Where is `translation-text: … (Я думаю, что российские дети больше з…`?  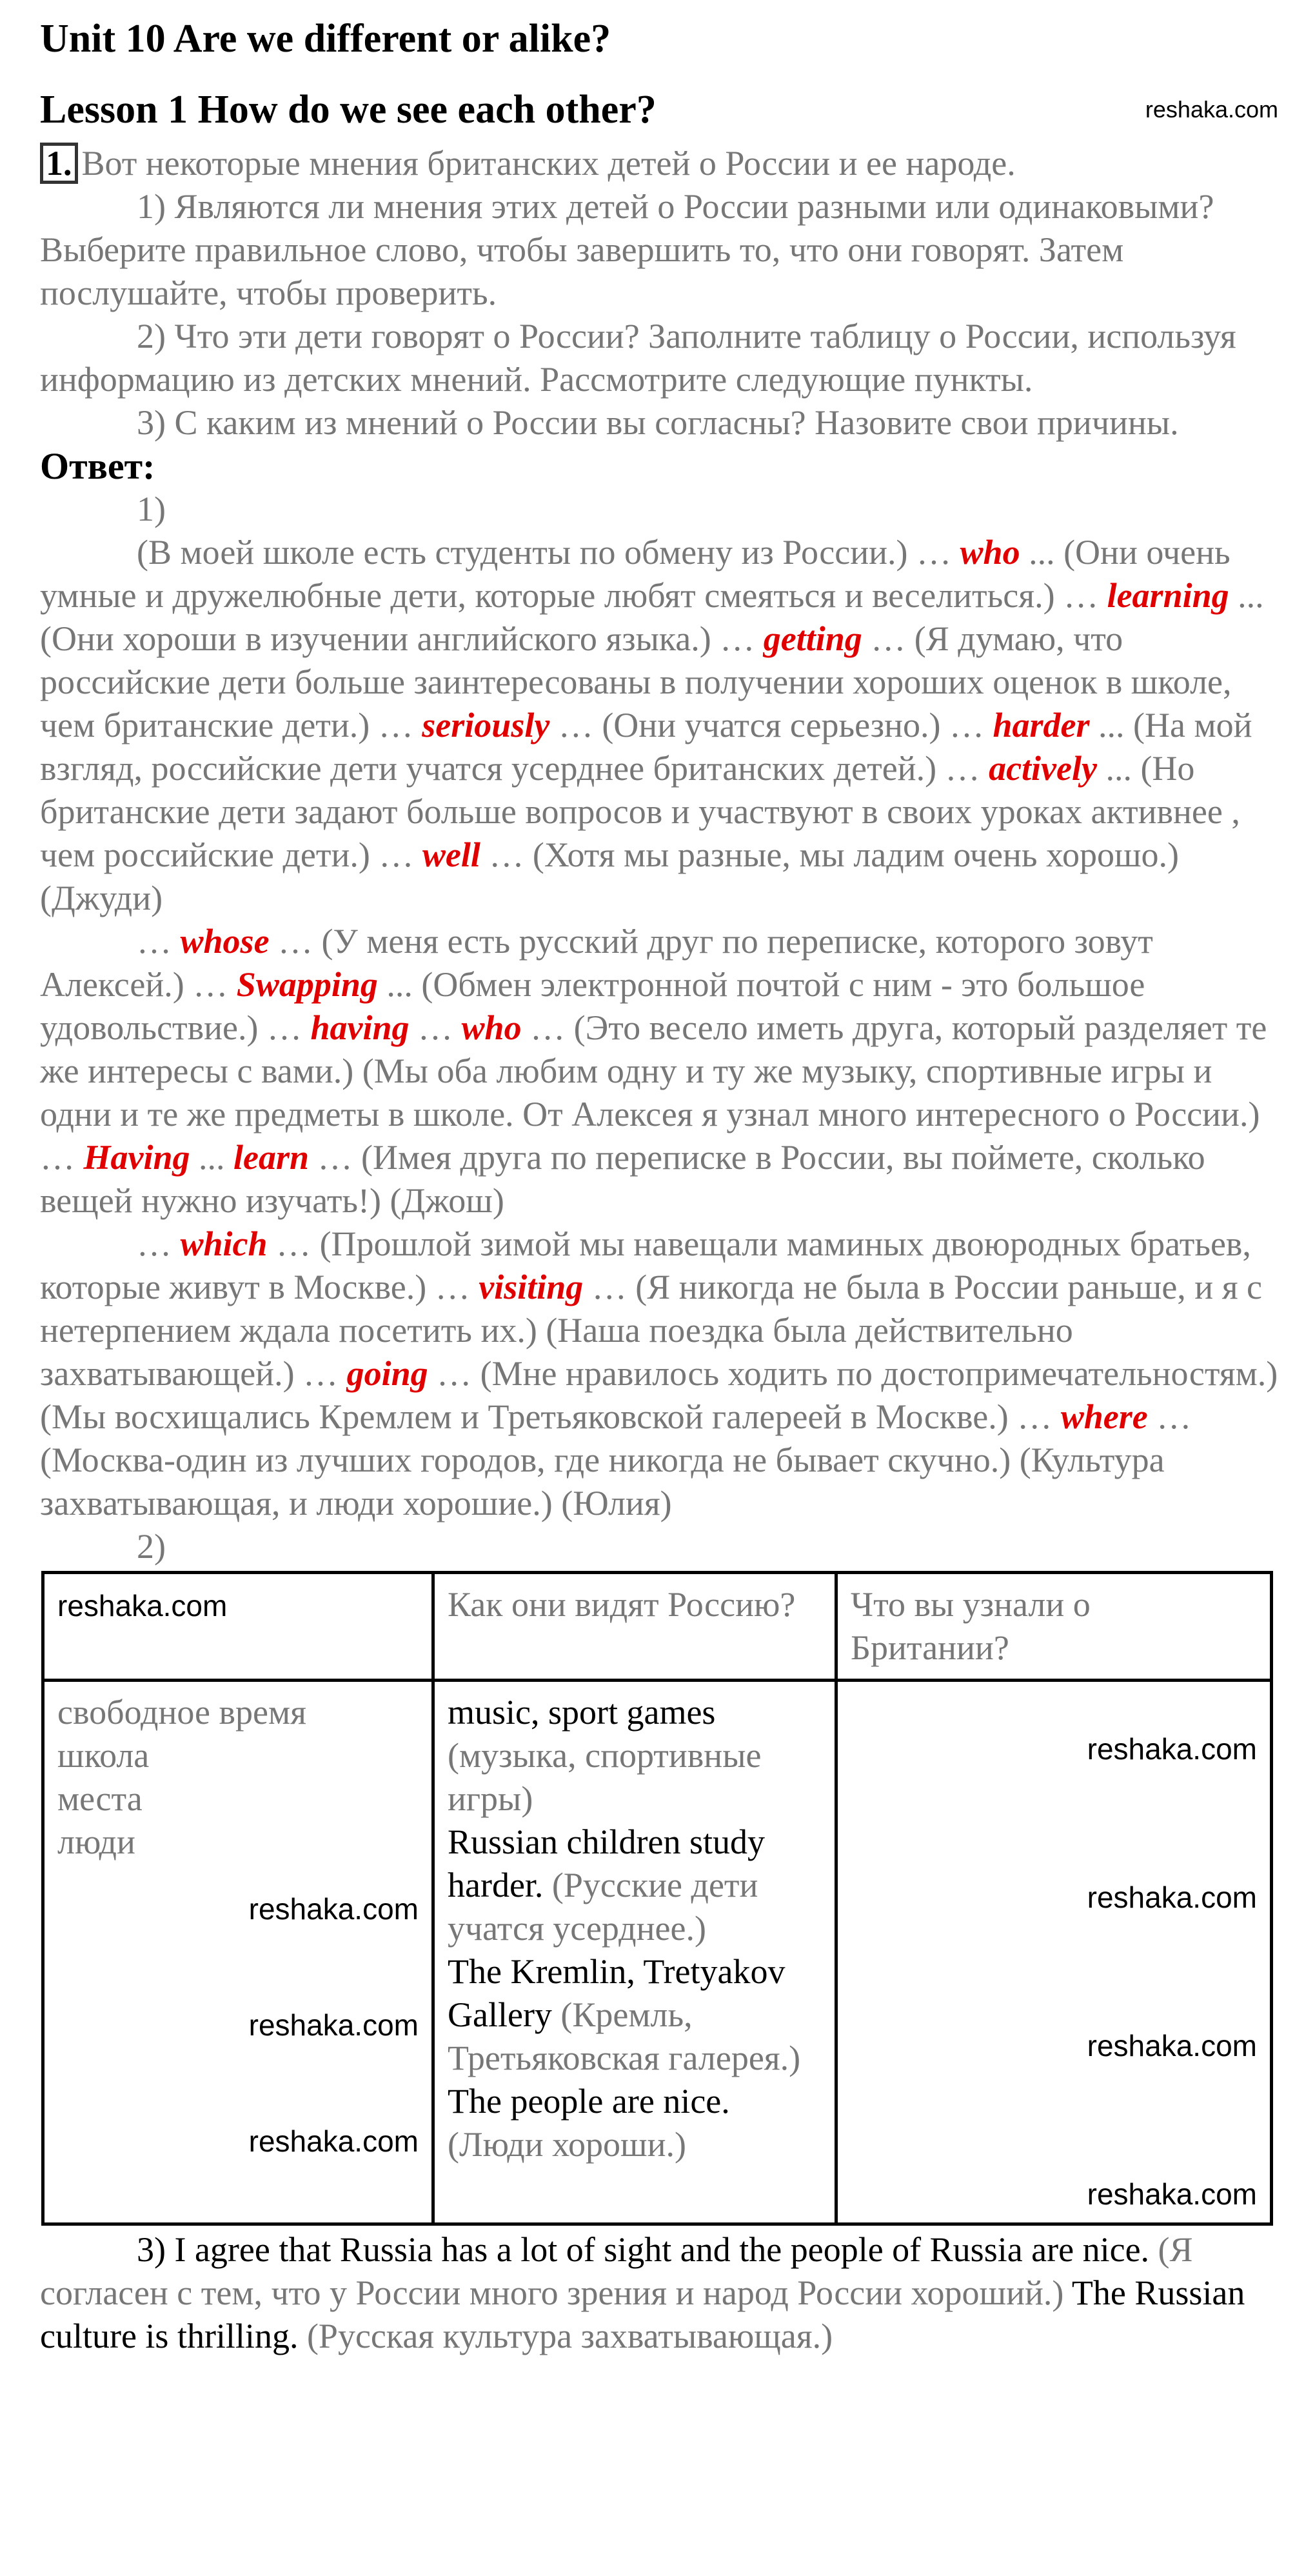 translation-text: … (Я думаю, что российские дети больше з… is located at coordinates (636, 681).